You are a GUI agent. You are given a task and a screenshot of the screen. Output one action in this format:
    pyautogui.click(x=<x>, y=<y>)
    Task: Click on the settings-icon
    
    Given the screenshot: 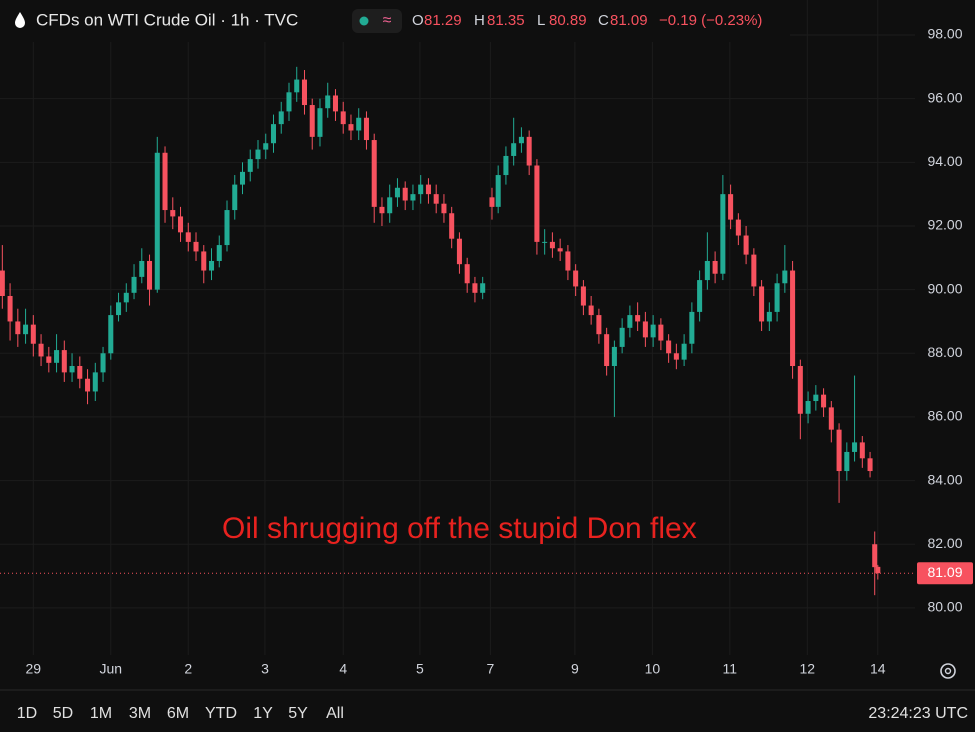 What is the action you would take?
    pyautogui.click(x=948, y=671)
    